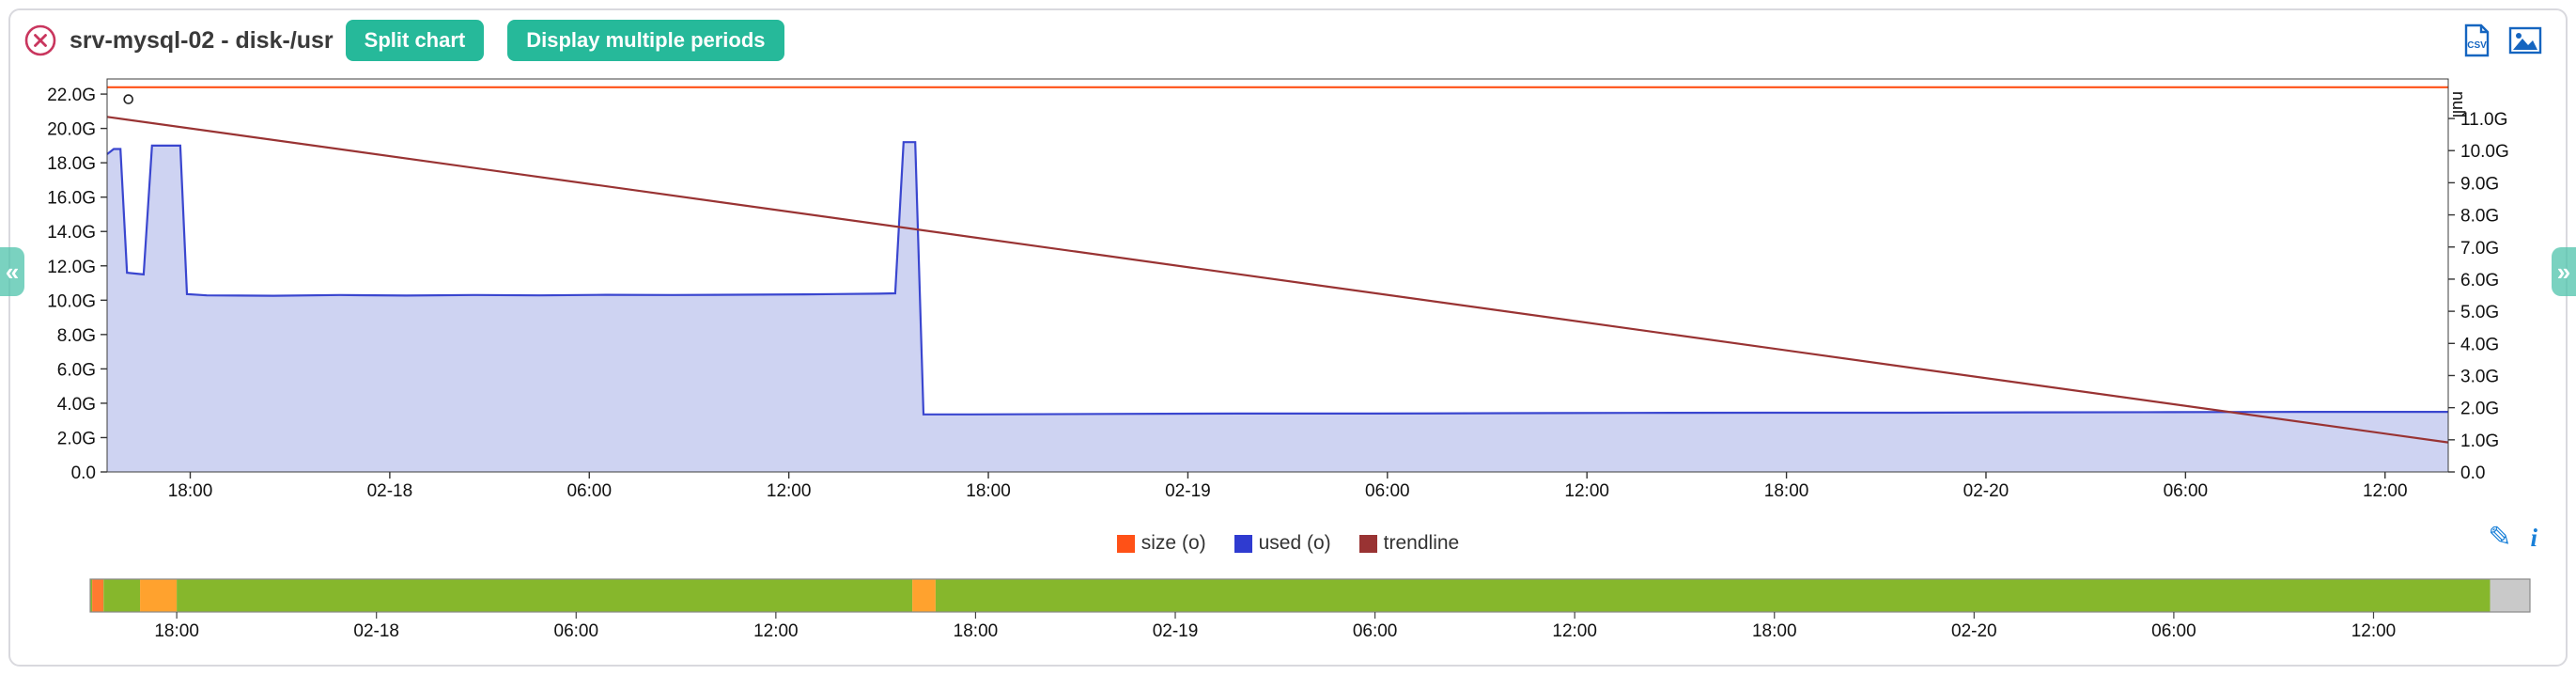 The width and height of the screenshot is (2576, 675). Describe the element at coordinates (2479, 376) in the screenshot. I see `svg-text: 3.0G` at that location.